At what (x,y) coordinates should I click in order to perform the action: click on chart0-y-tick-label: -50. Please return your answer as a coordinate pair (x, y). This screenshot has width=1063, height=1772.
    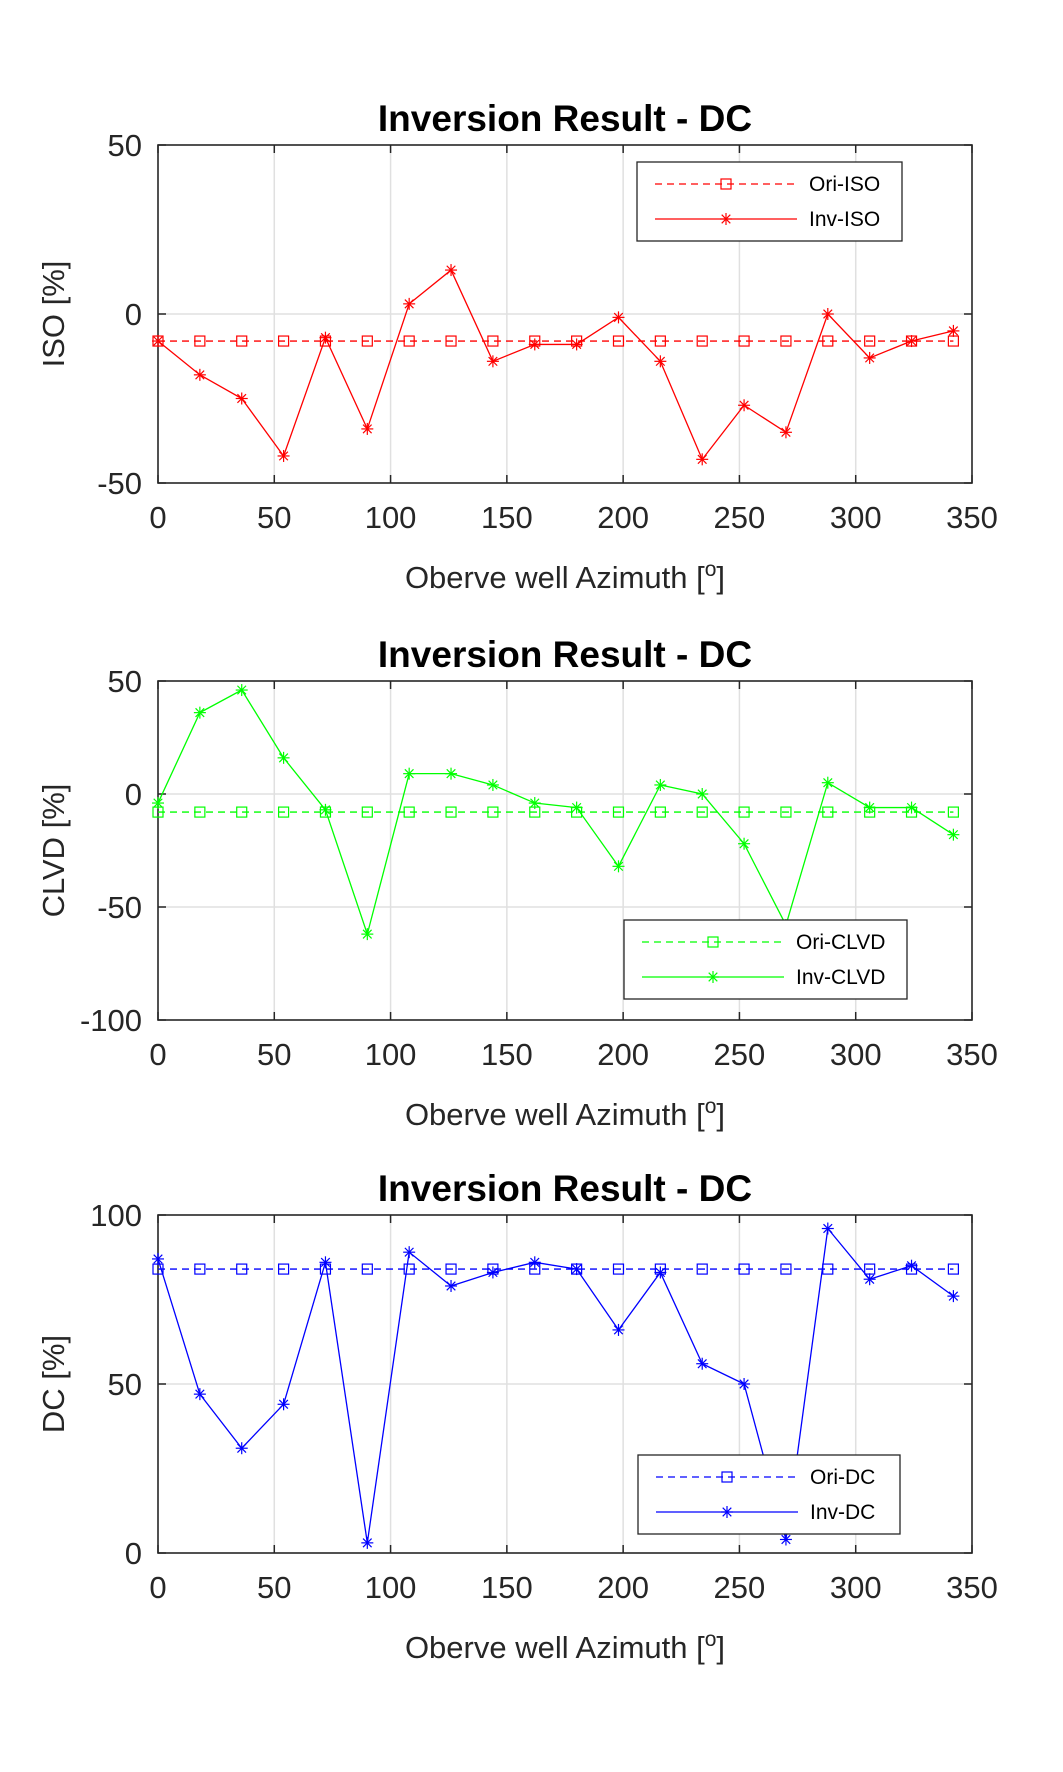
    Looking at the image, I should click on (119, 483).